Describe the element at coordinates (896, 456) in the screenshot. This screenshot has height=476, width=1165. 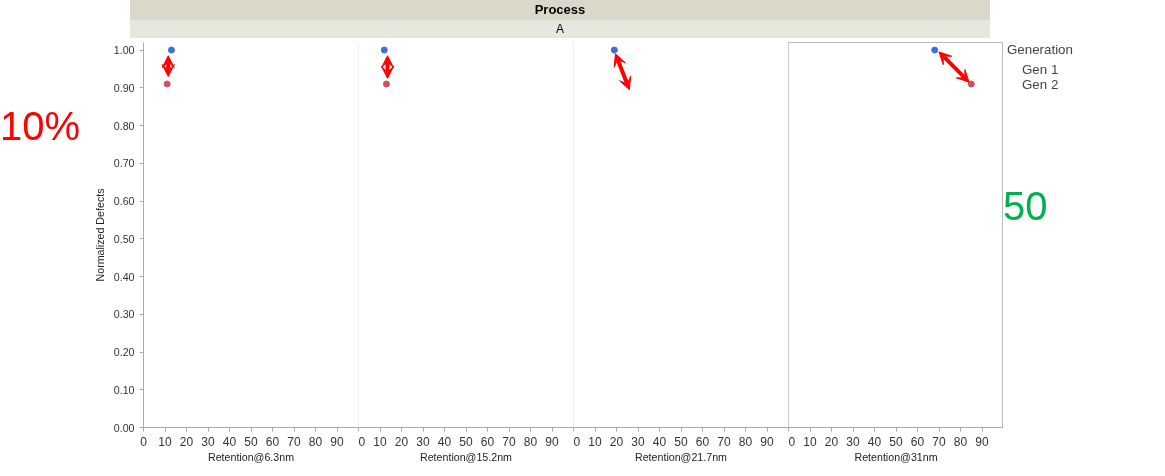
I see `x-axis-title: Retention@31nm` at that location.